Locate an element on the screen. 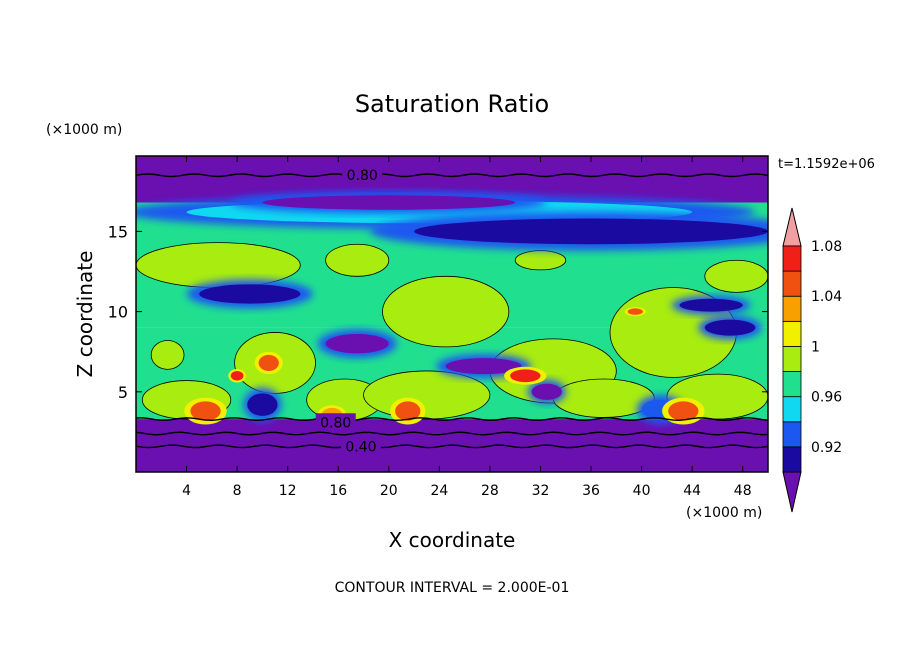  x-tick-label-44: 44 is located at coordinates (692, 491).